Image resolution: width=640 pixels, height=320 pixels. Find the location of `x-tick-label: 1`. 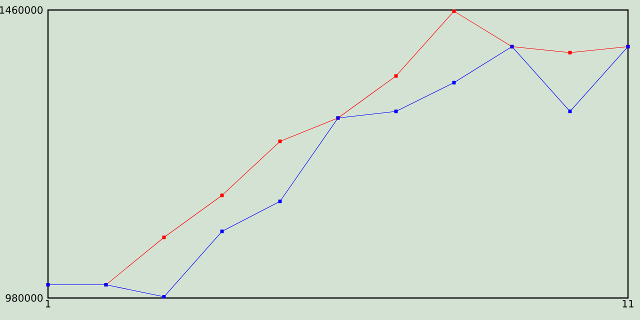

x-tick-label: 1 is located at coordinates (48, 304).